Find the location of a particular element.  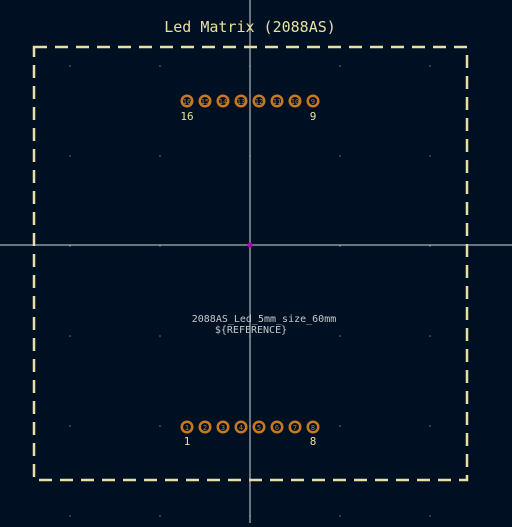

origin-marker is located at coordinates (250, 245).